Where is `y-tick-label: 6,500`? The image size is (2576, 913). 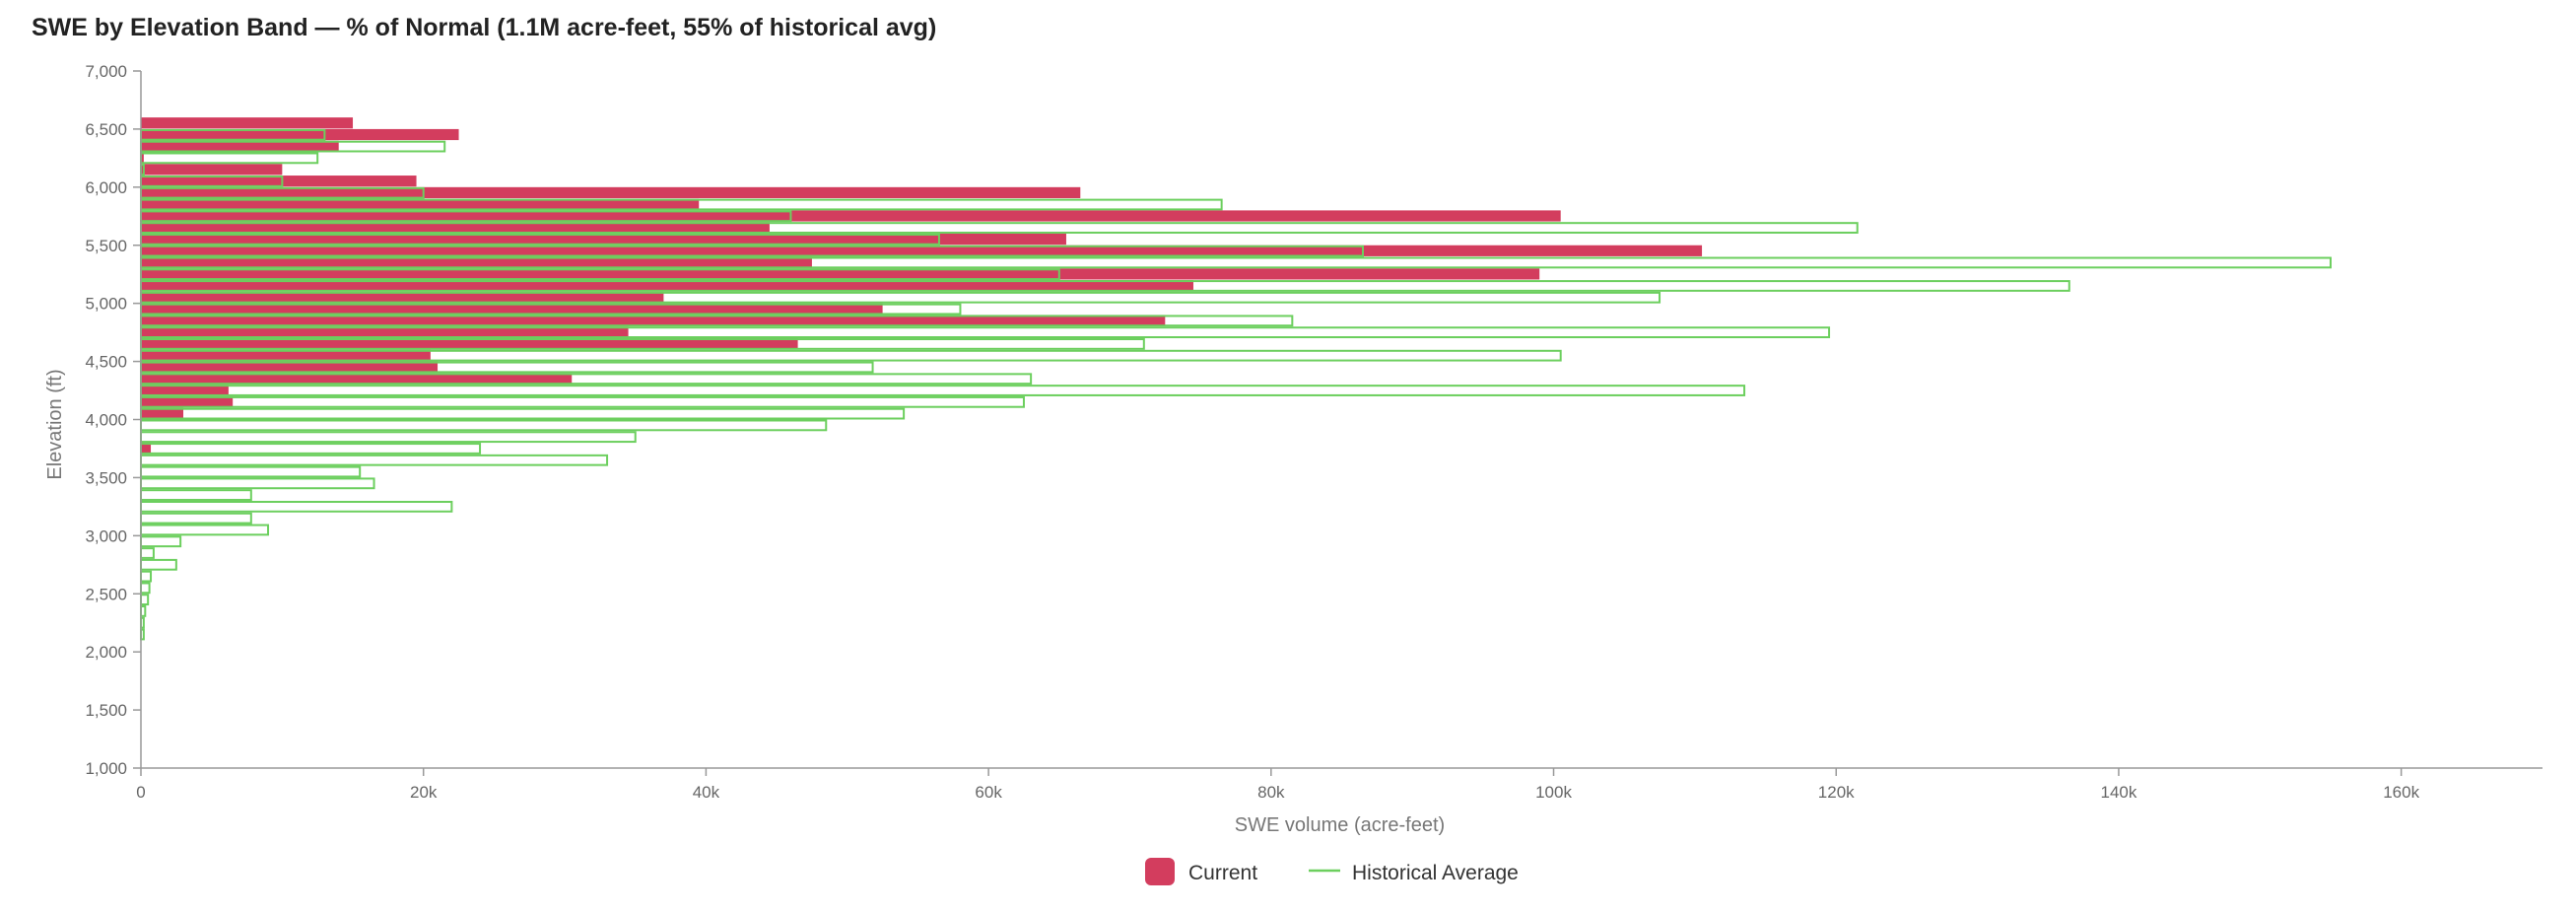
y-tick-label: 6,500 is located at coordinates (106, 129).